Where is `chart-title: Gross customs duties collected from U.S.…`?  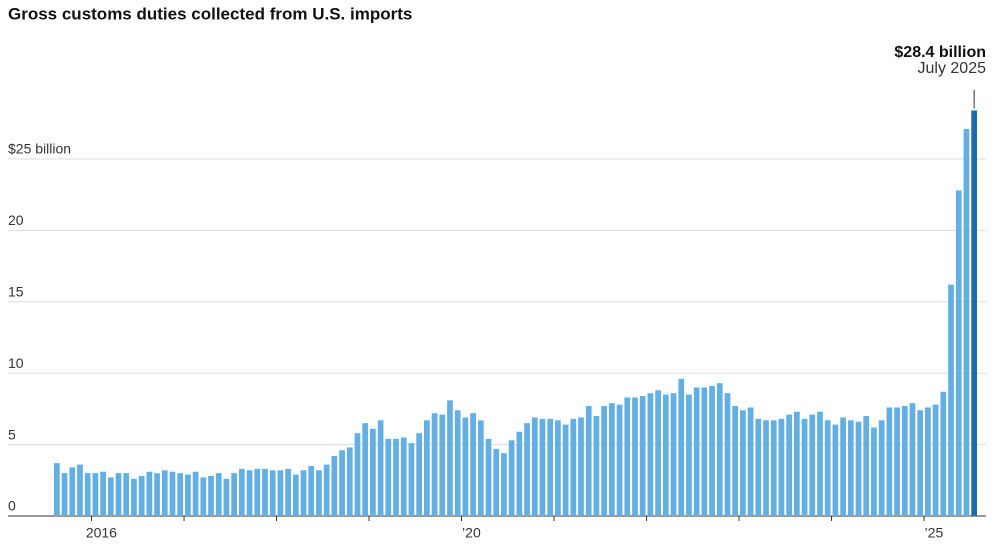
chart-title: Gross customs duties collected from U.S.… is located at coordinates (210, 13).